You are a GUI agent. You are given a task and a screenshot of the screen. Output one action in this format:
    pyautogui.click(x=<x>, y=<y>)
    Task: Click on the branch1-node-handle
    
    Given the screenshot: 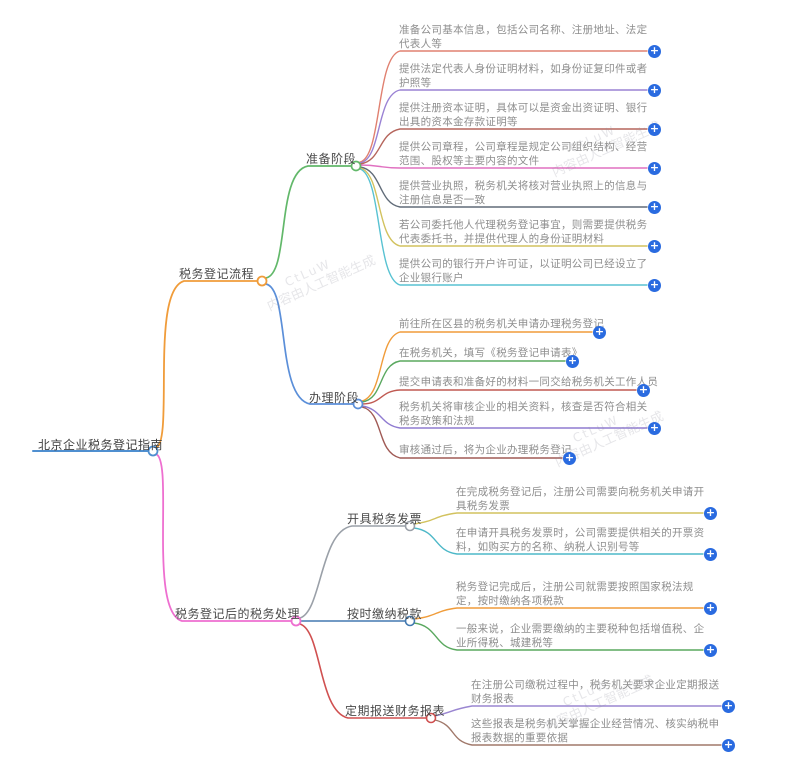 What is the action you would take?
    pyautogui.click(x=262, y=281)
    